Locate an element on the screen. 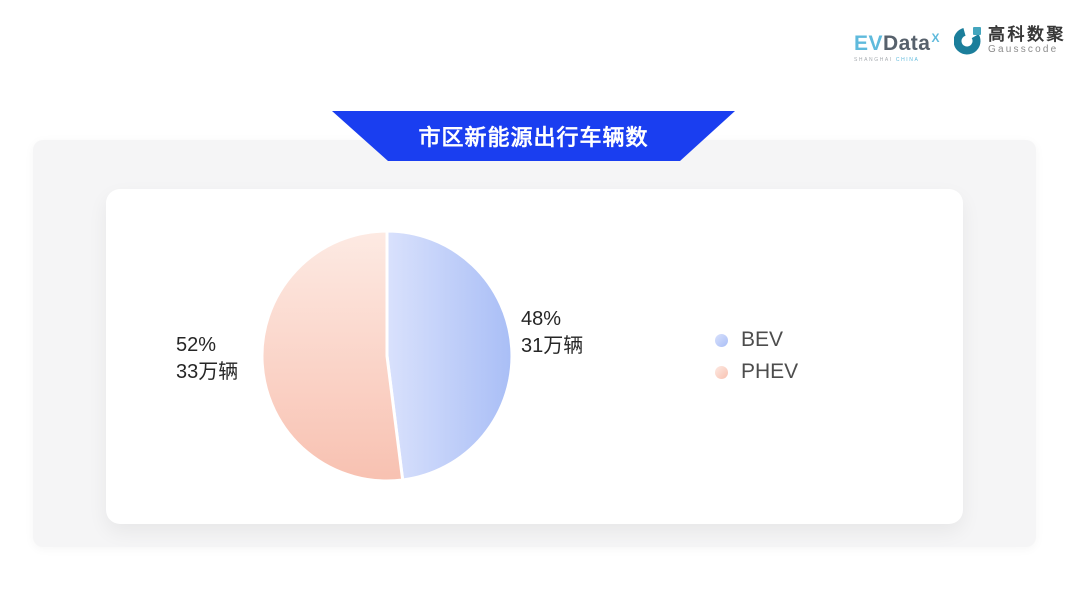 This screenshot has height=608, width=1080. pie-slice-phev is located at coordinates (332, 356).